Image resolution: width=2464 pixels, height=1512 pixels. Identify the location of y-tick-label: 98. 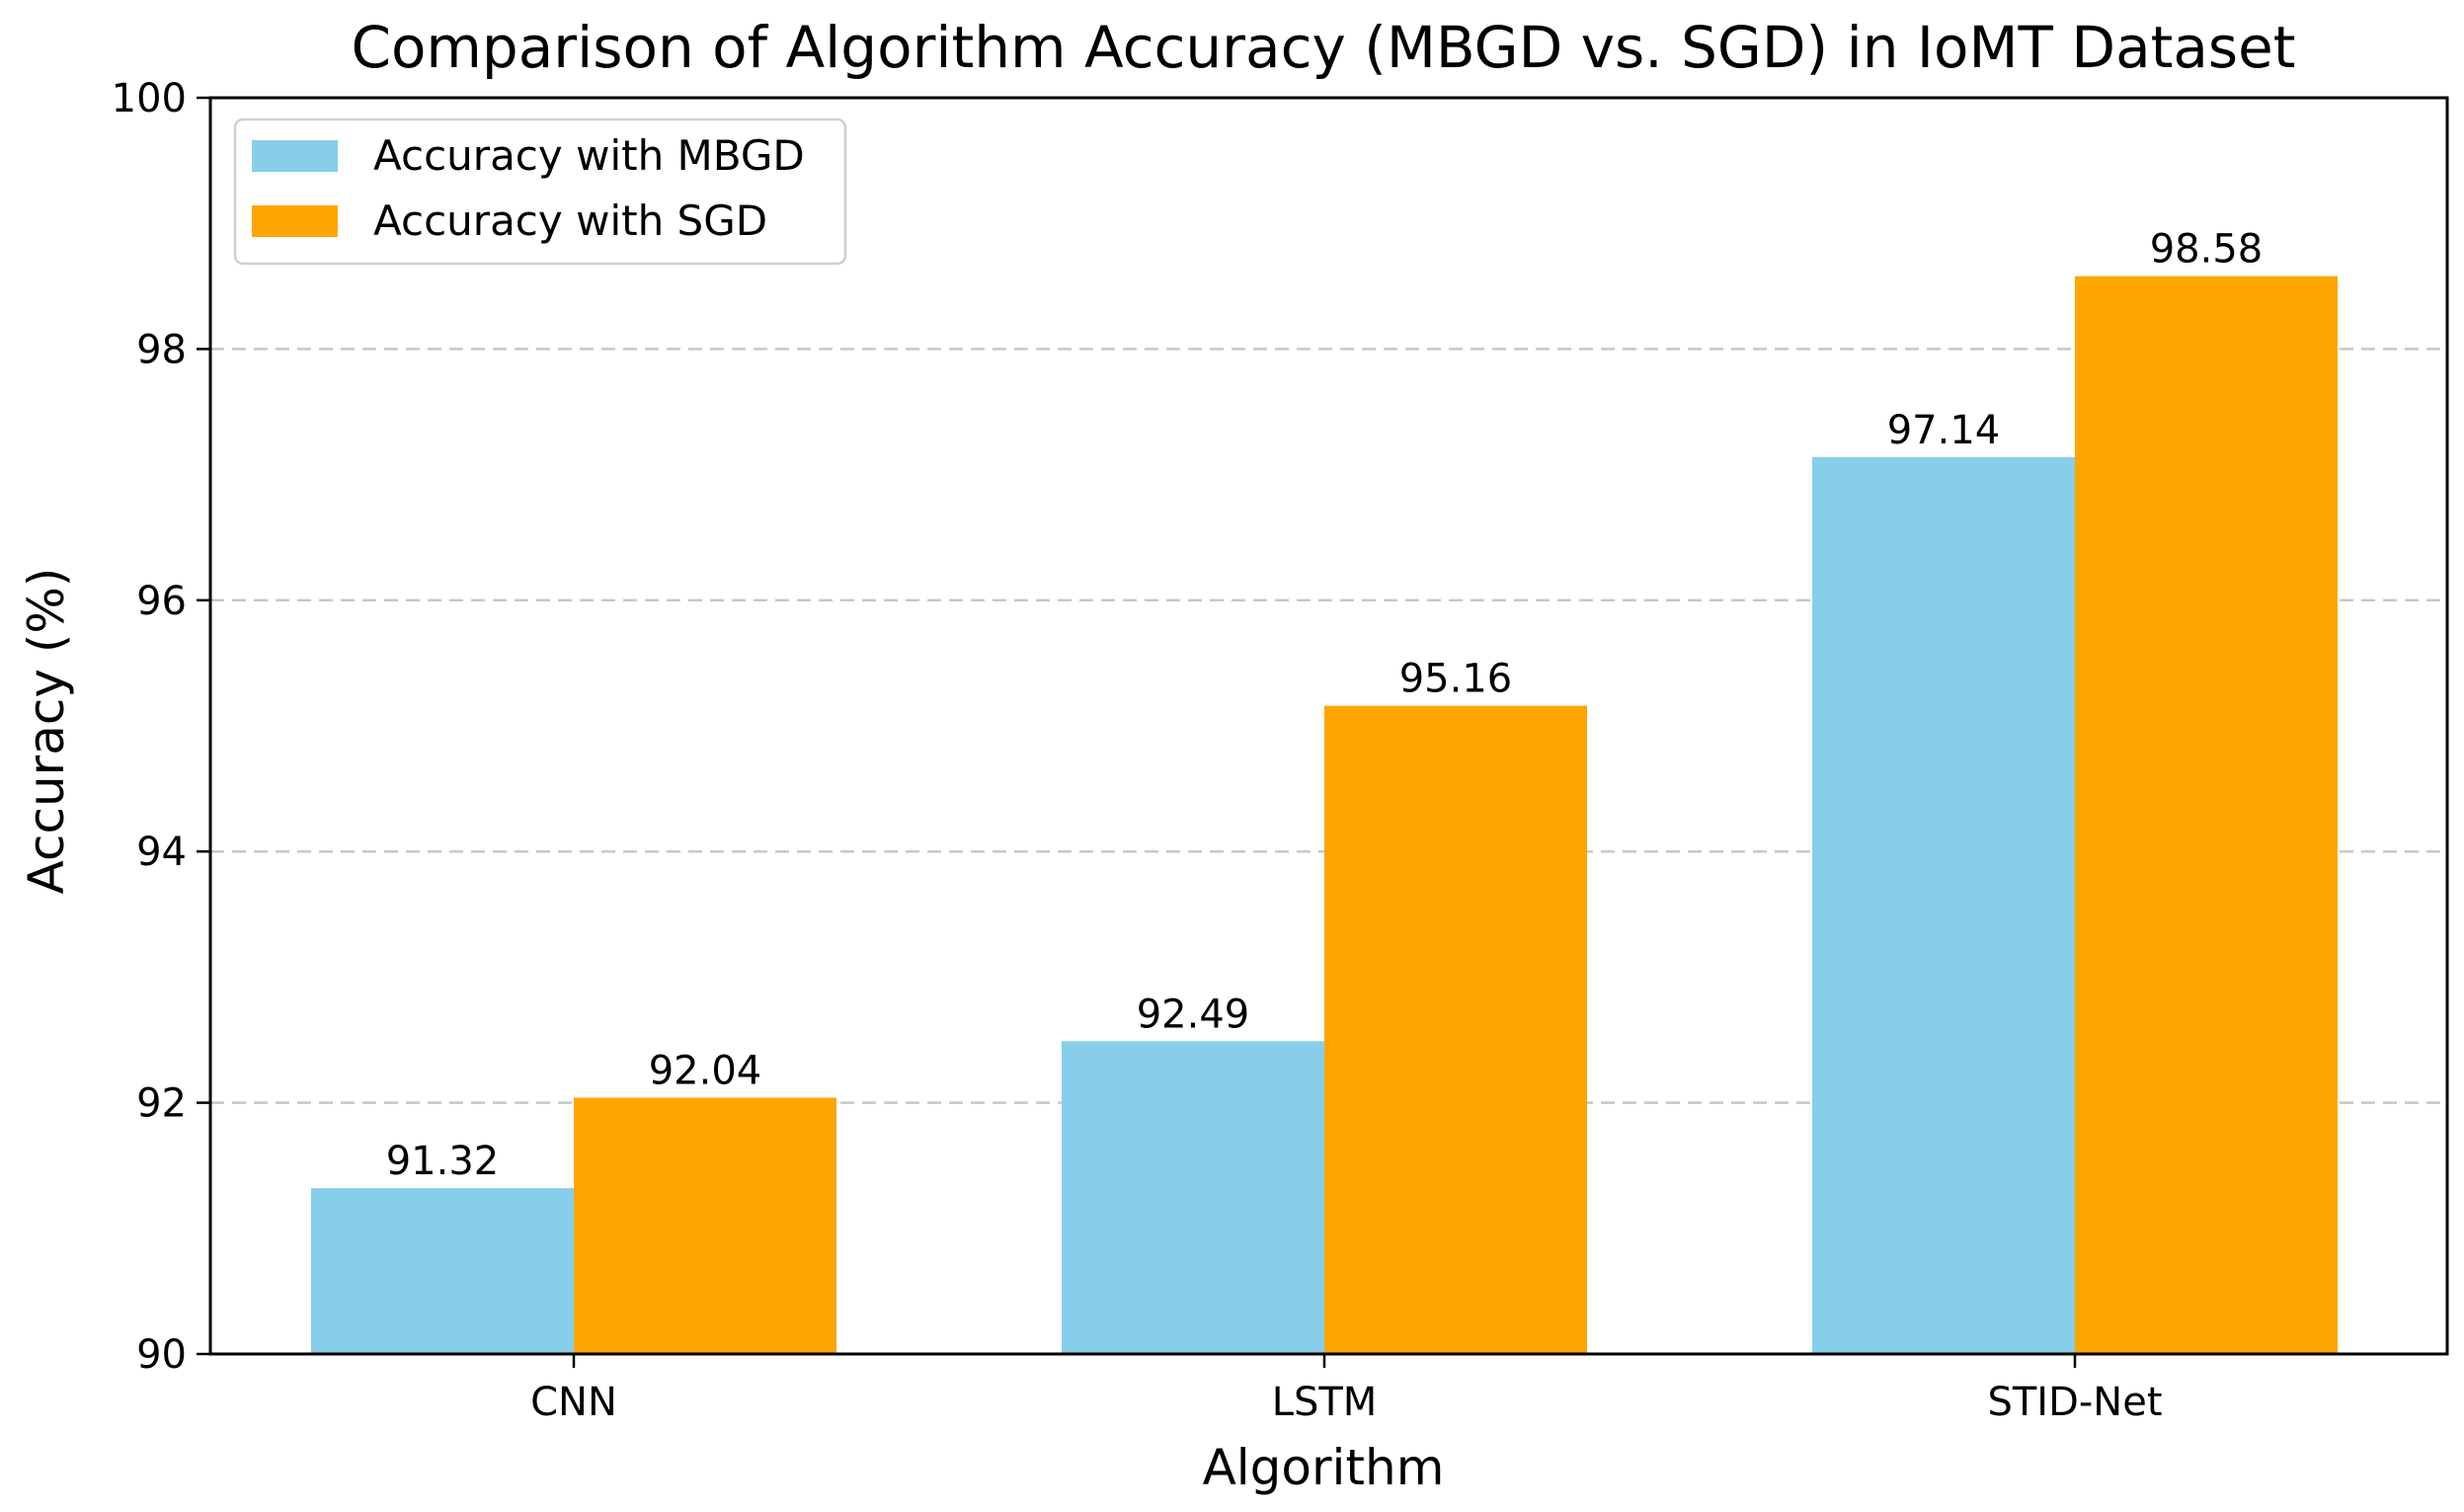
(161, 350).